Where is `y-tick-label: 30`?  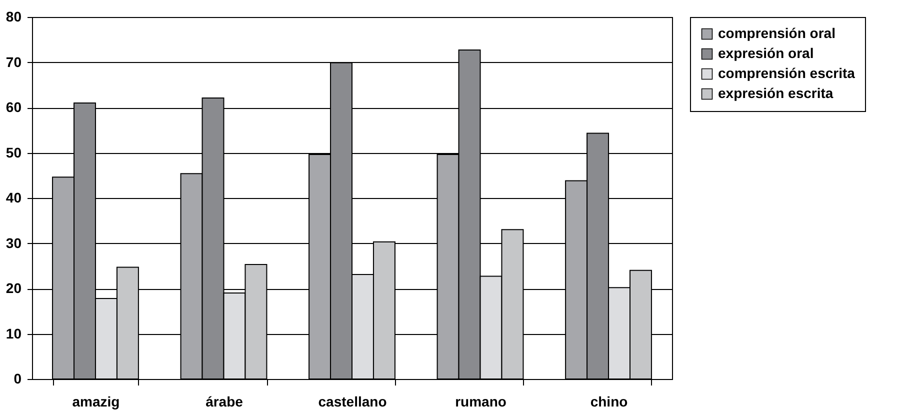 y-tick-label: 30 is located at coordinates (14, 242).